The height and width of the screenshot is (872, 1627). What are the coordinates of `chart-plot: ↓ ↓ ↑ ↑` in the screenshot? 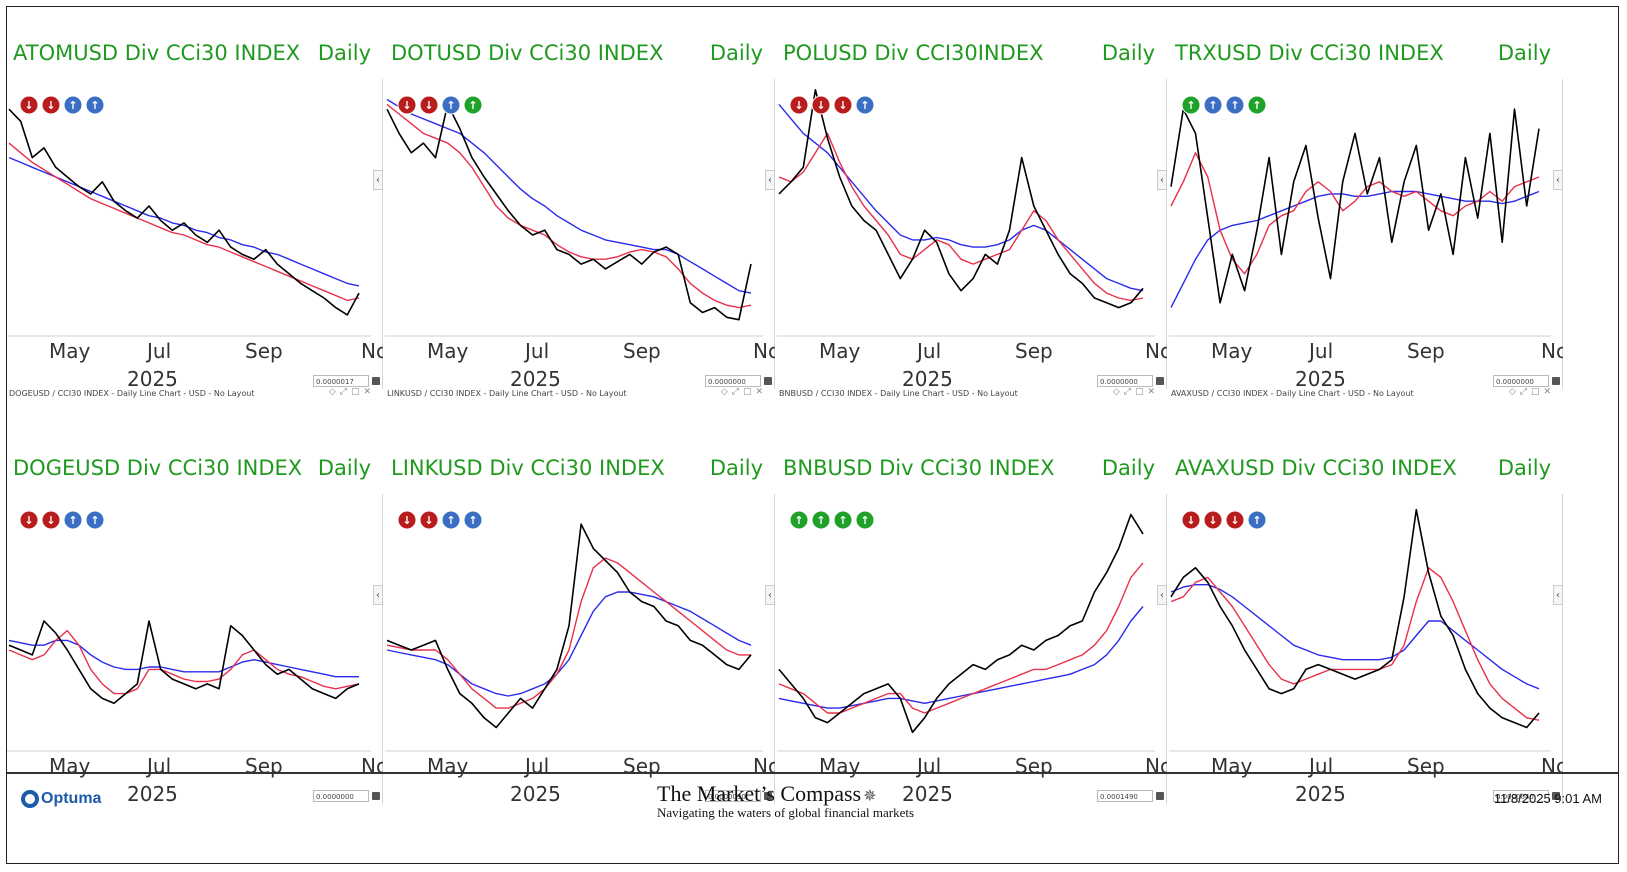 It's located at (574, 631).